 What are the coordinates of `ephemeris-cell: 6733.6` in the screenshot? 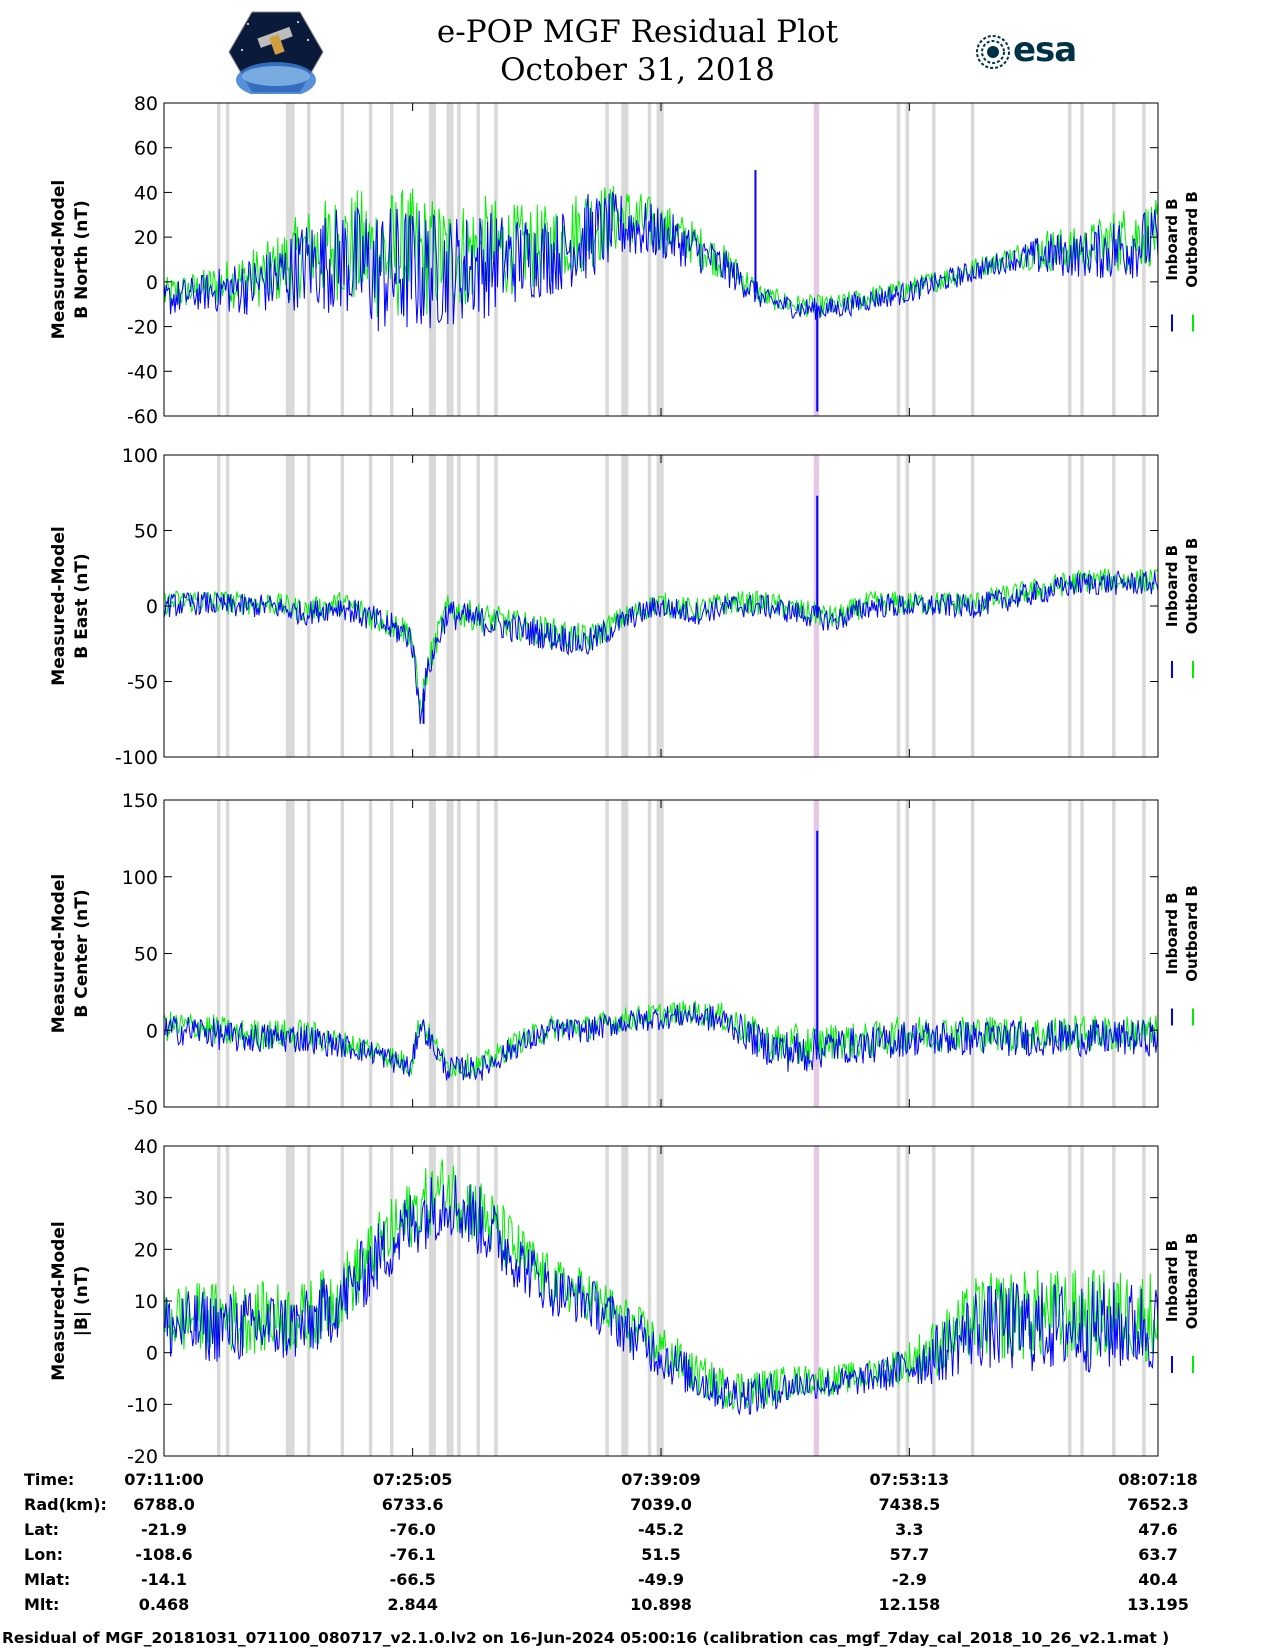 It's located at (412, 1504).